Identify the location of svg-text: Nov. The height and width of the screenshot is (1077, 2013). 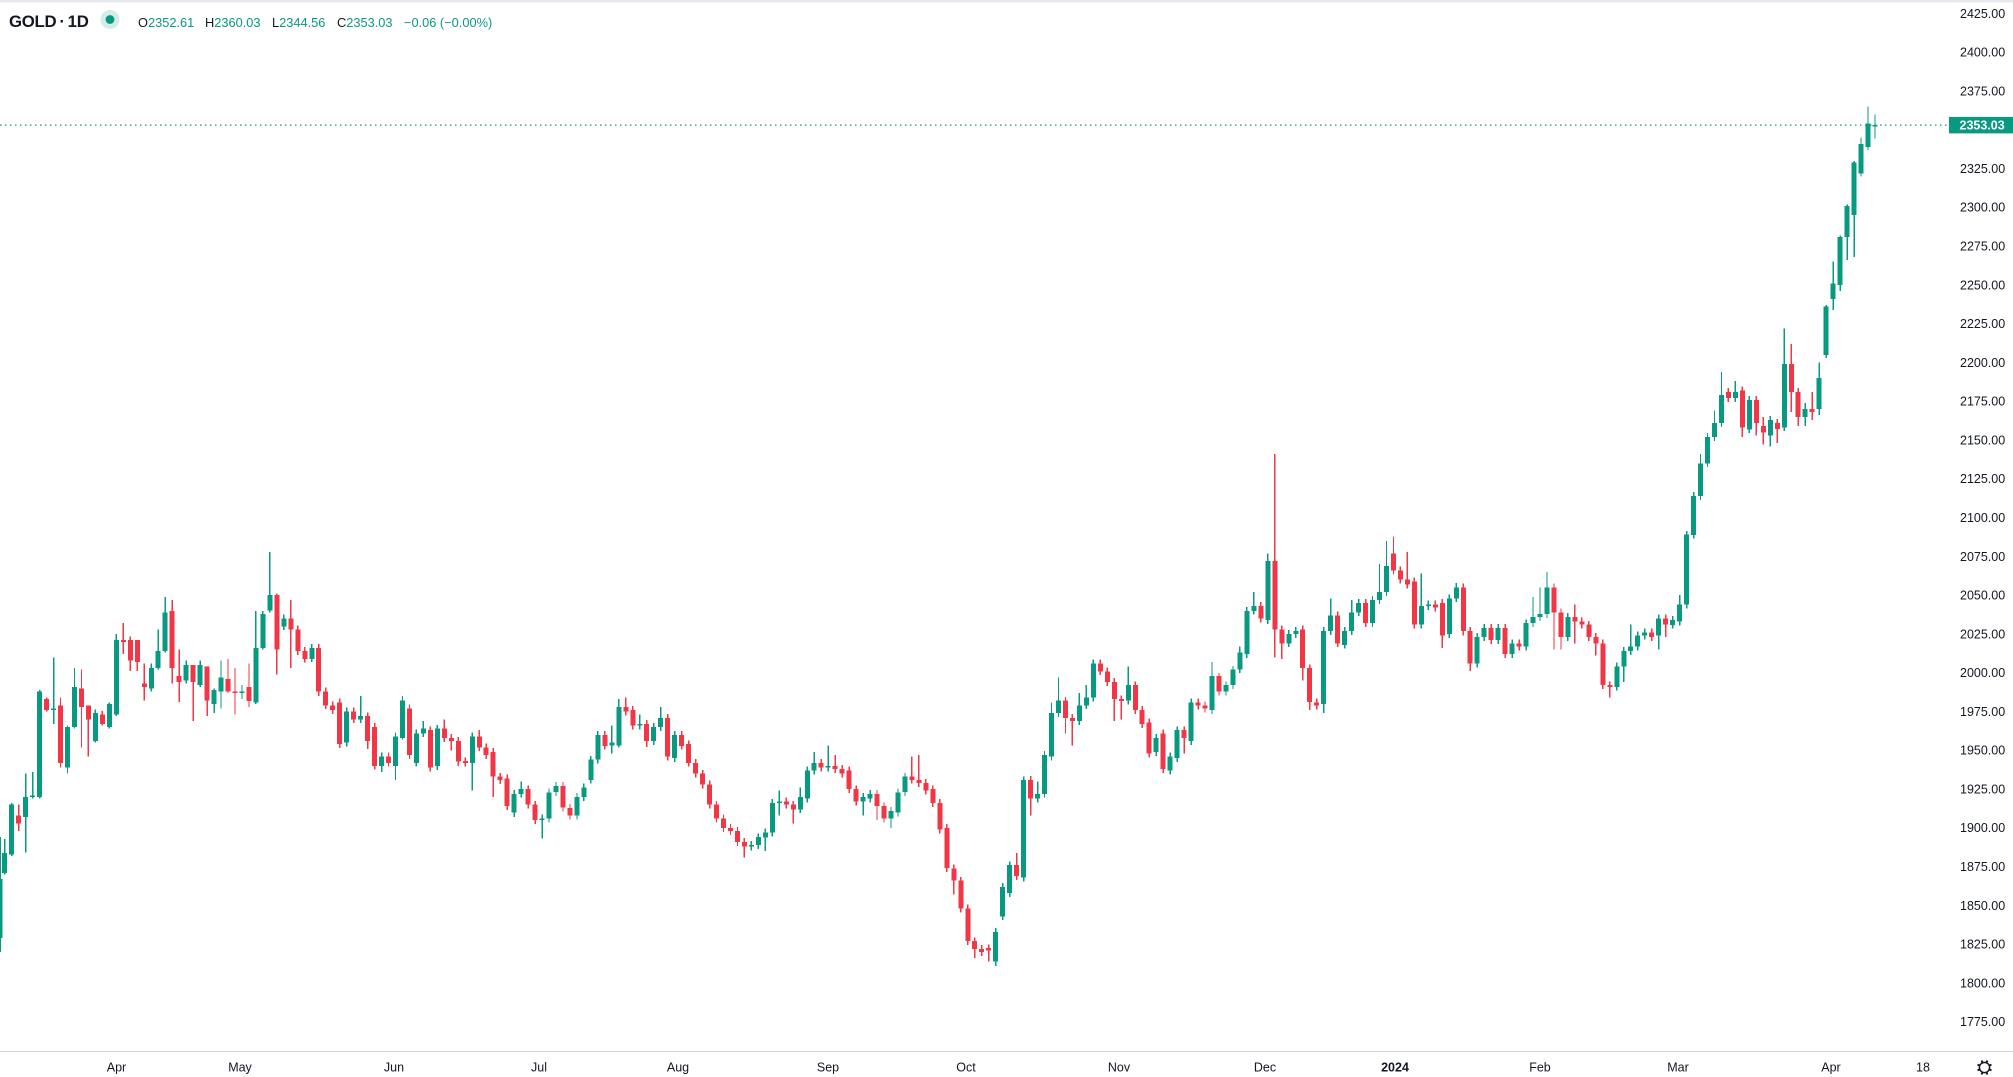
(1119, 1068).